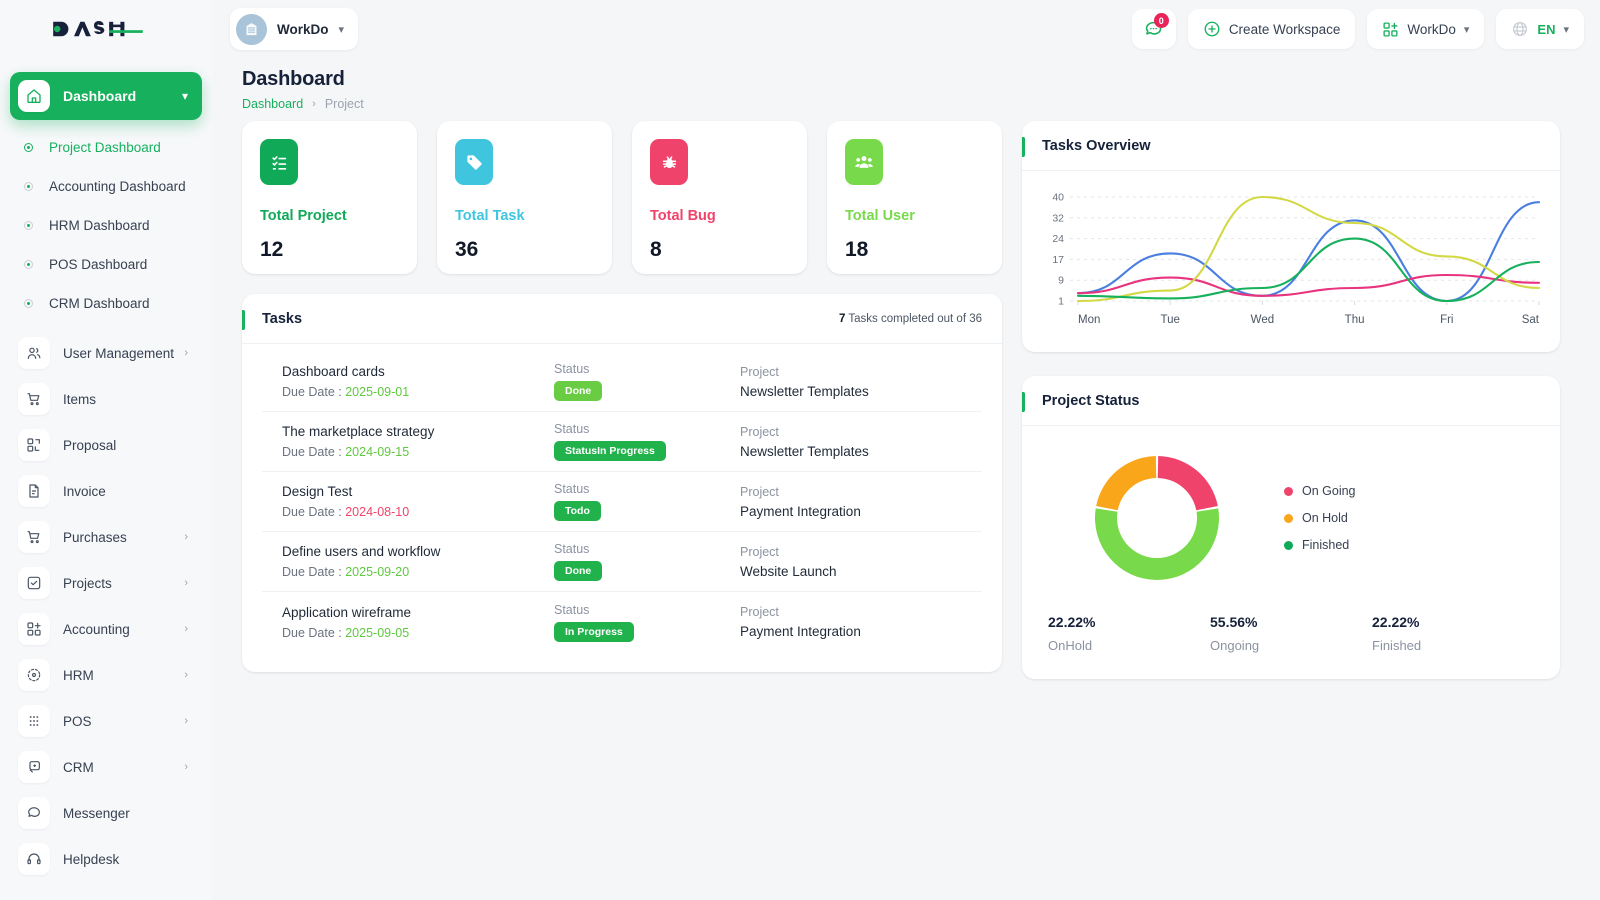  What do you see at coordinates (474, 162) in the screenshot?
I see `tag-icon` at bounding box center [474, 162].